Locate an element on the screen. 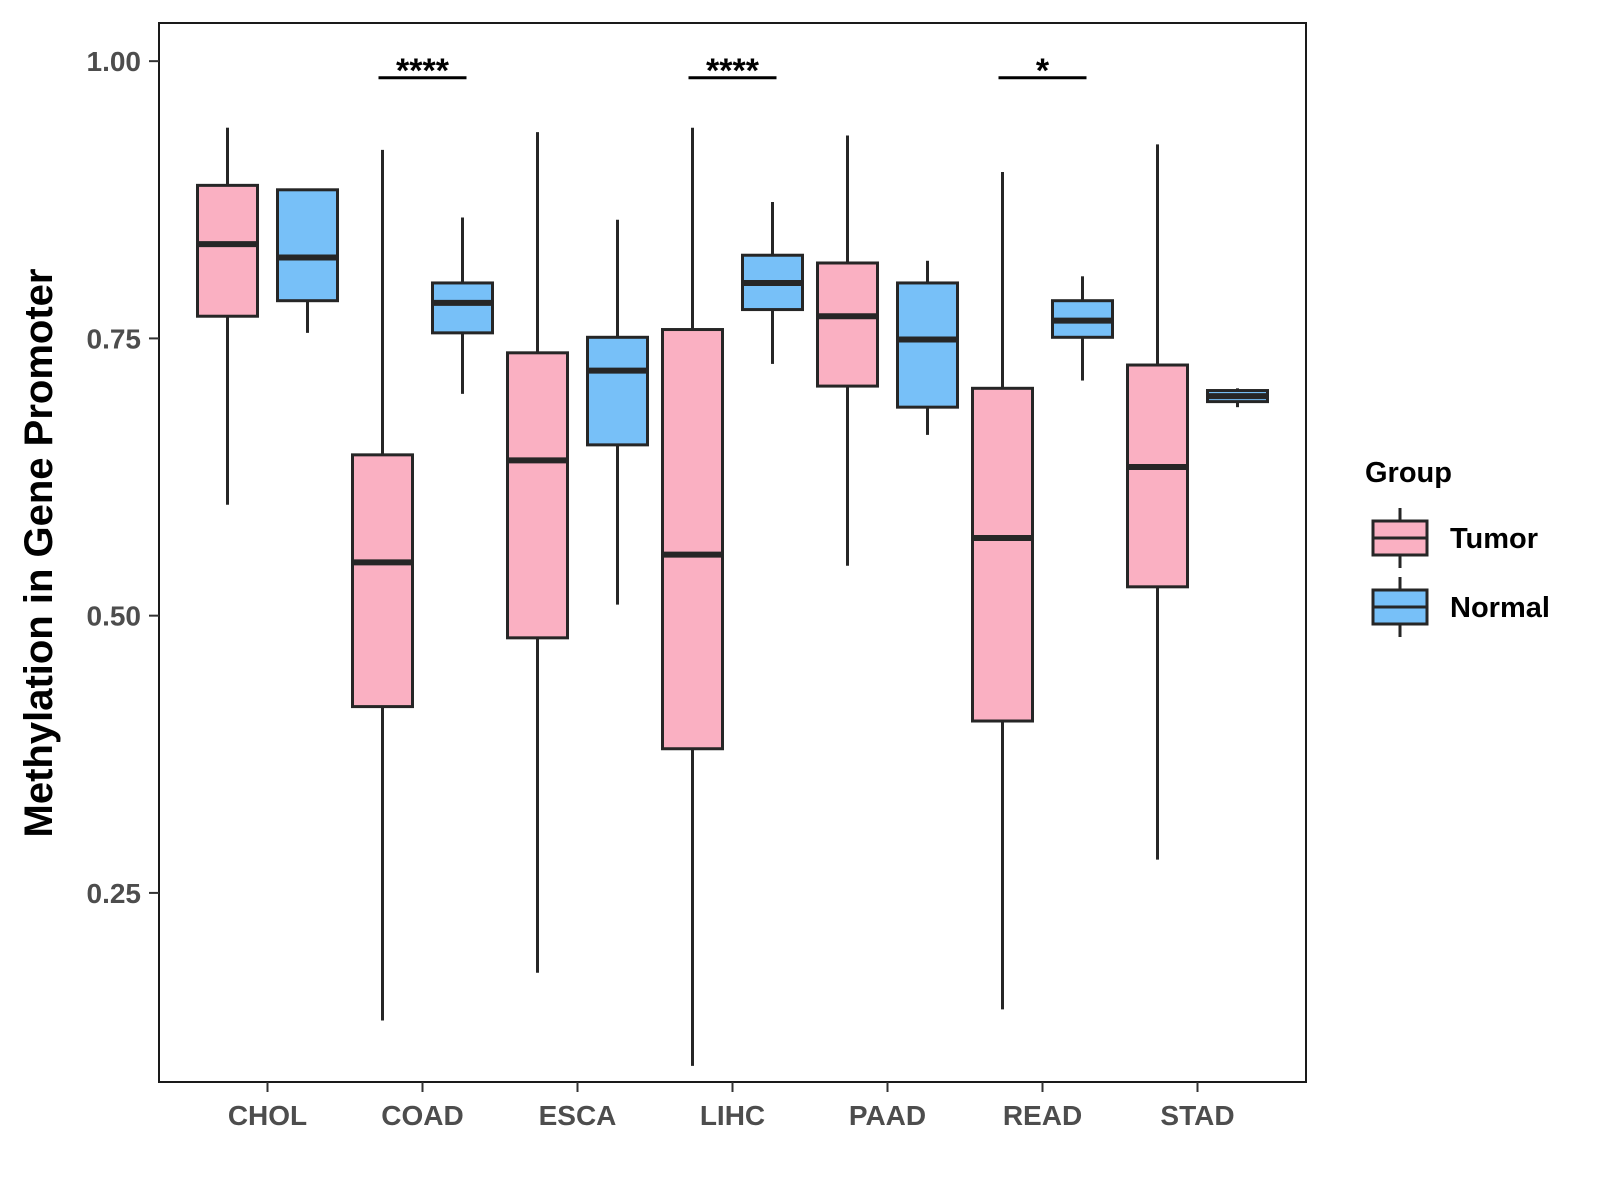 The width and height of the screenshot is (1600, 1200). x-tick-label-stad: STAD is located at coordinates (1197, 1115).